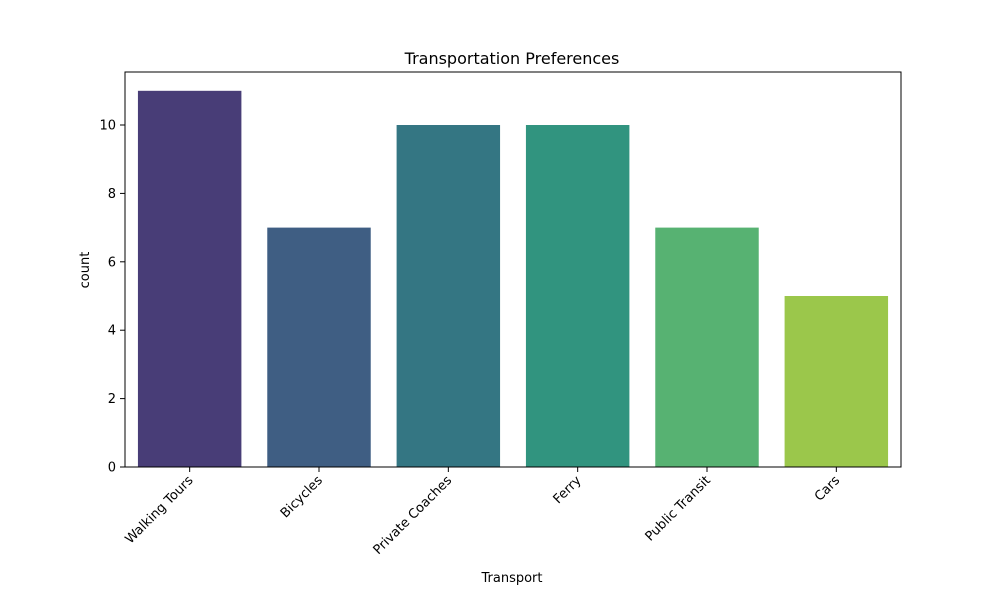 The height and width of the screenshot is (600, 1000). Describe the element at coordinates (827, 488) in the screenshot. I see `x-tick-label: Cars` at that location.